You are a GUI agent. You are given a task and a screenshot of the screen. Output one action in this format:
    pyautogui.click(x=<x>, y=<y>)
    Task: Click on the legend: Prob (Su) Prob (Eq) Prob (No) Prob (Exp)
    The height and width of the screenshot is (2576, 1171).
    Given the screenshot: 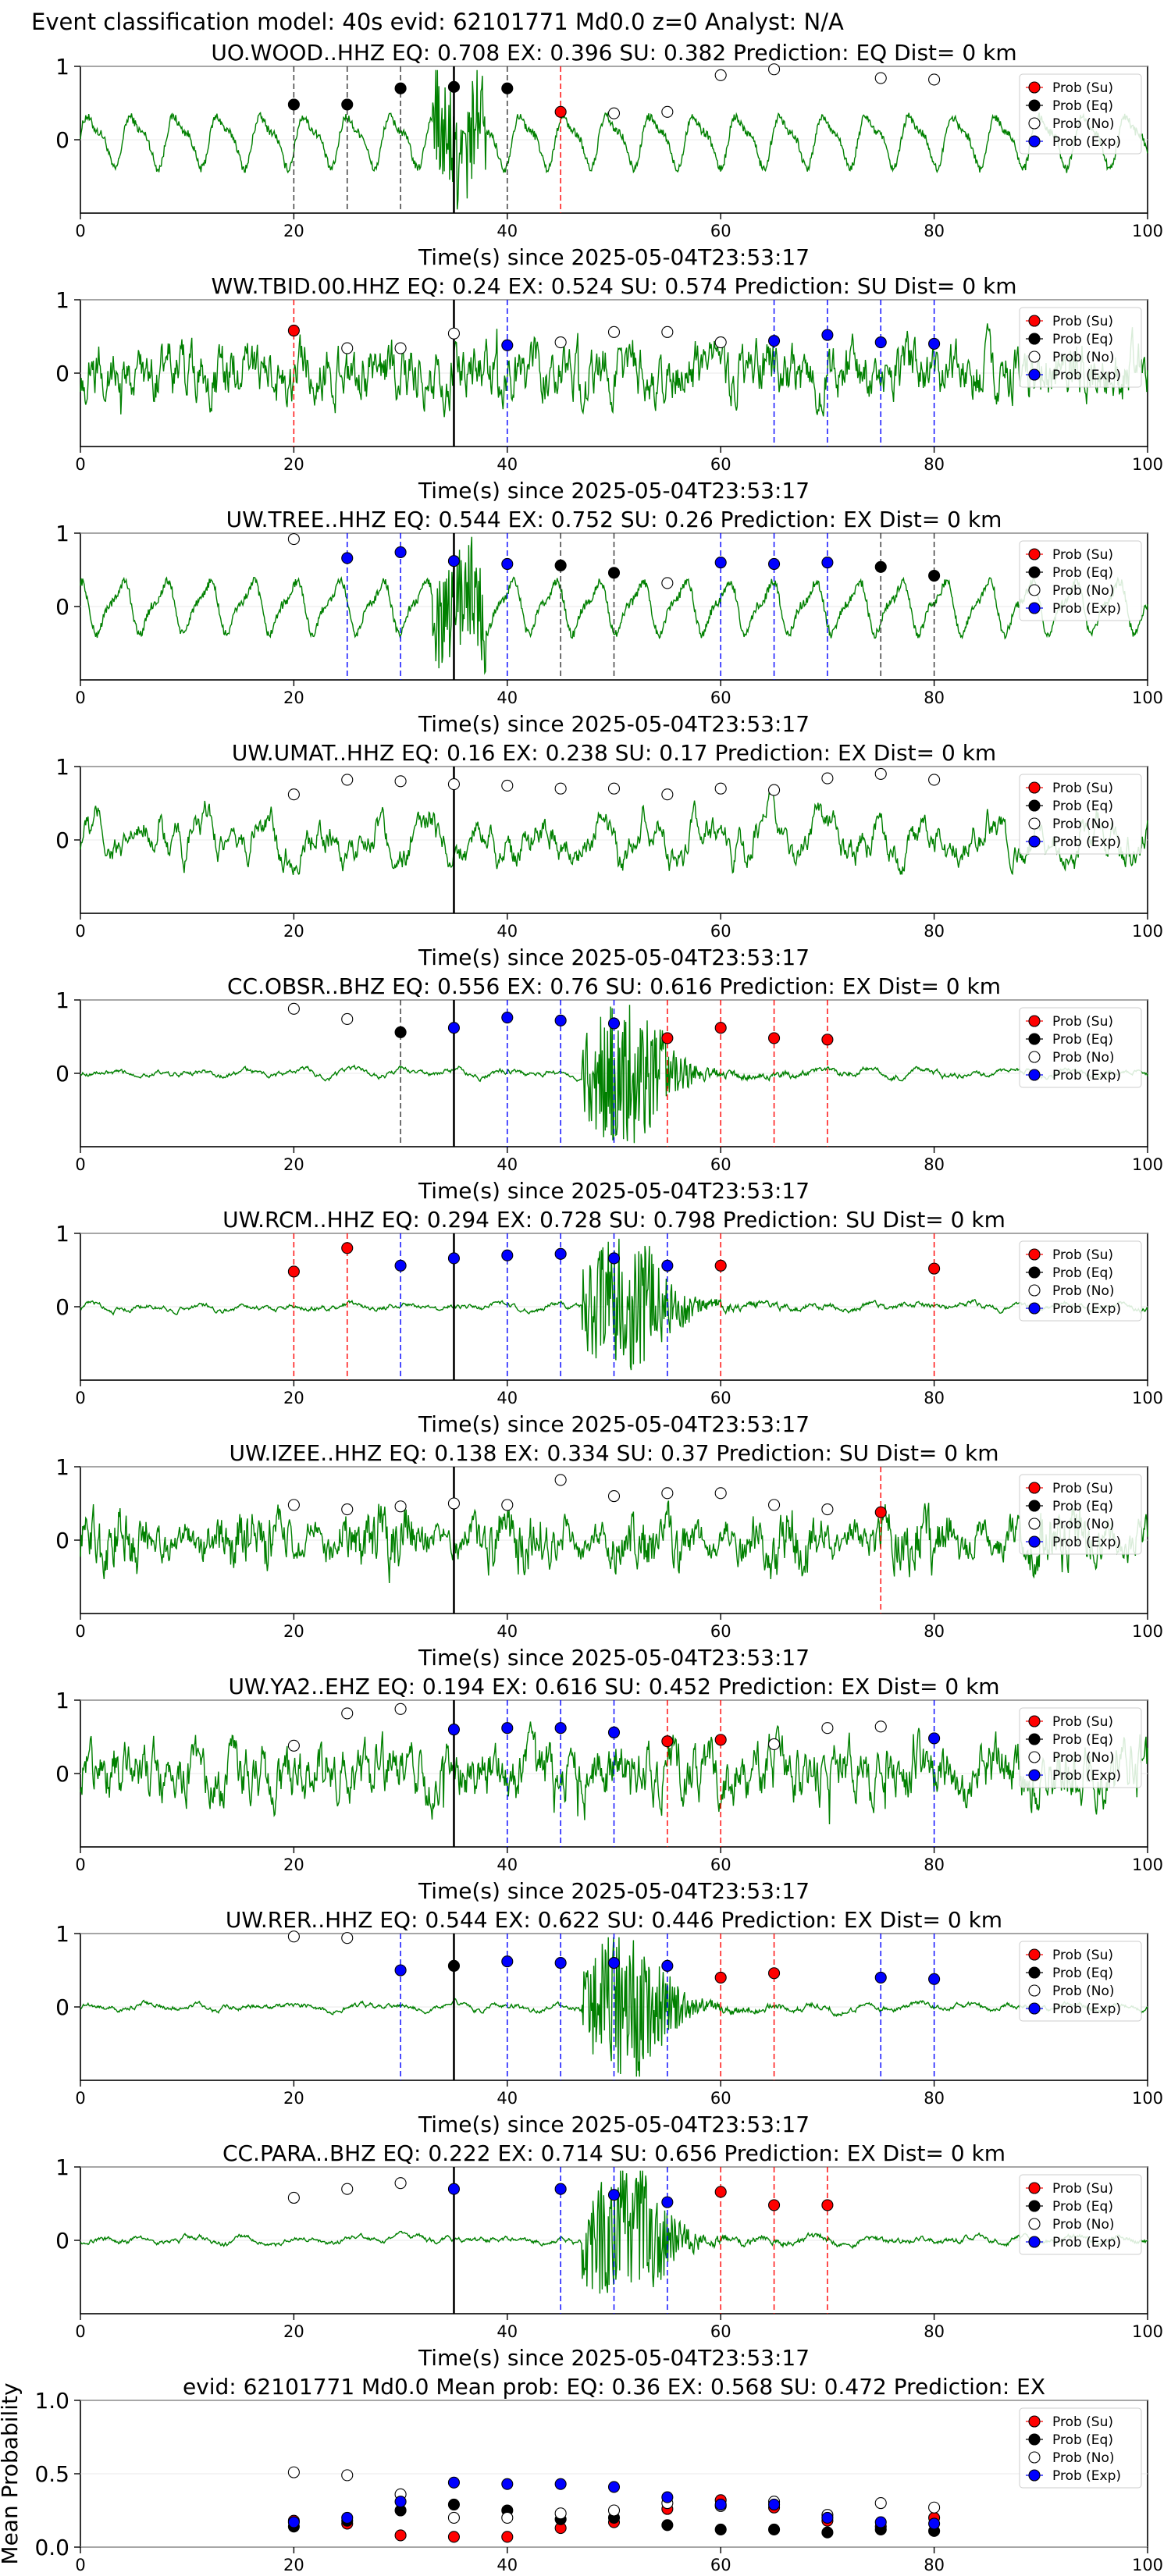 What is the action you would take?
    pyautogui.click(x=1080, y=1514)
    